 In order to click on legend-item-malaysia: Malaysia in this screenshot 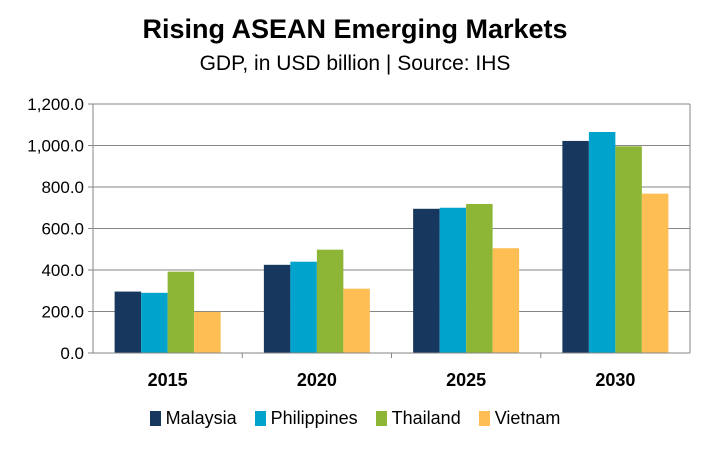, I will do `click(193, 418)`.